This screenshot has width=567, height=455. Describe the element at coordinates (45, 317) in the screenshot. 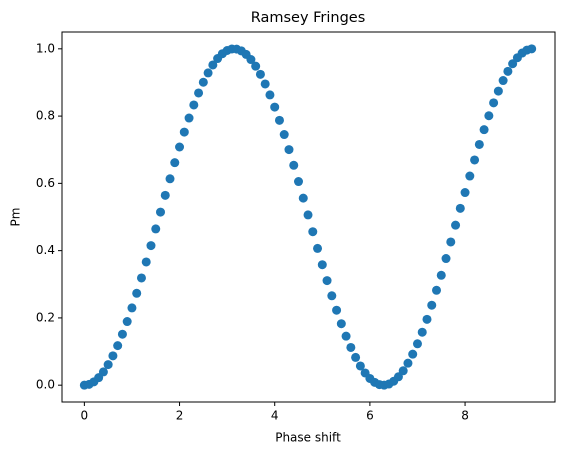

I see `y-tick-label: 0.2` at that location.